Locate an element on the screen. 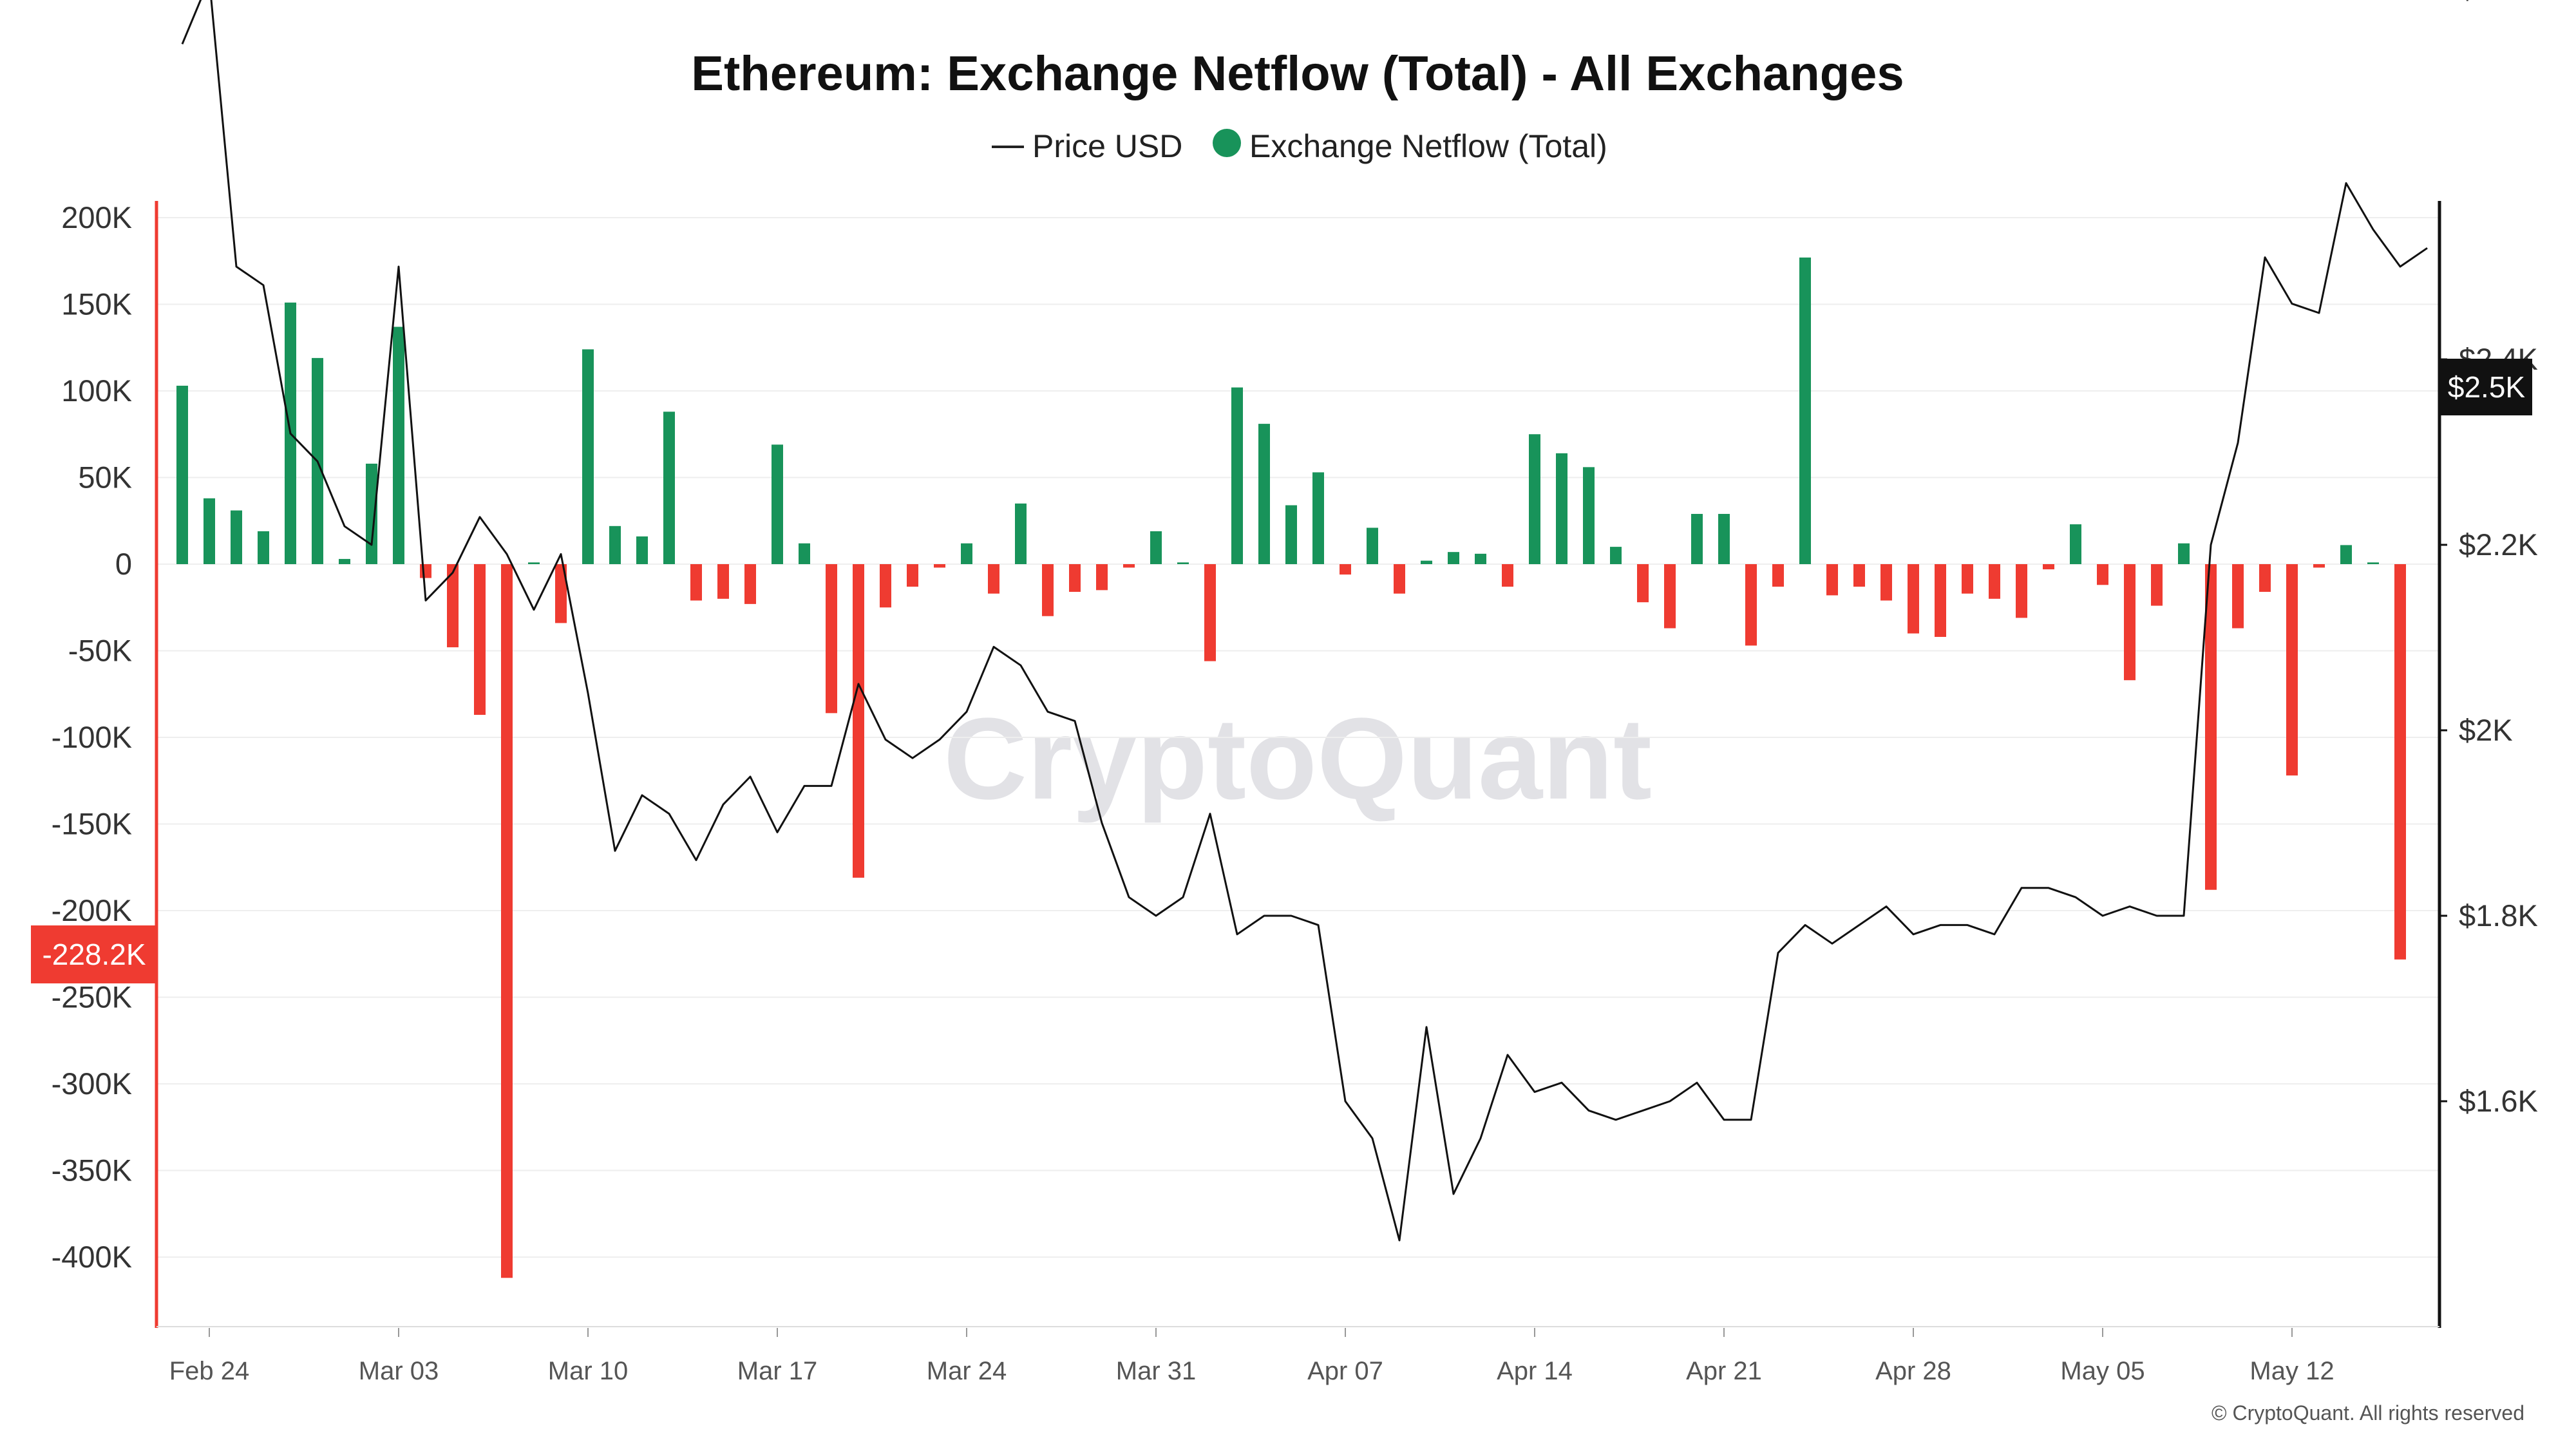  right-tick-label: $2K is located at coordinates (2486, 730).